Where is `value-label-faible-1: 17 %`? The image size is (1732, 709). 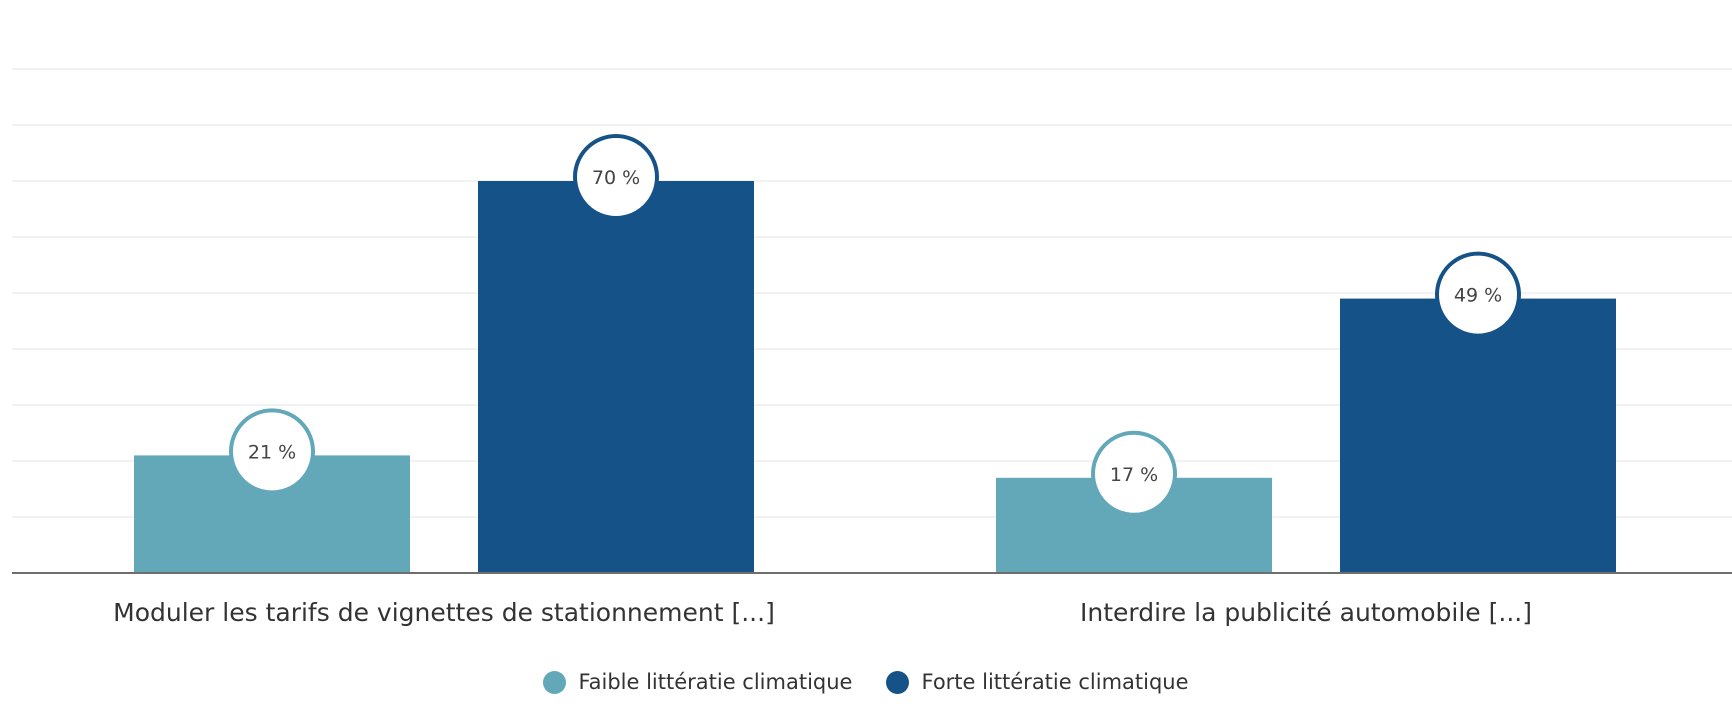
value-label-faible-1: 17 % is located at coordinates (1134, 475).